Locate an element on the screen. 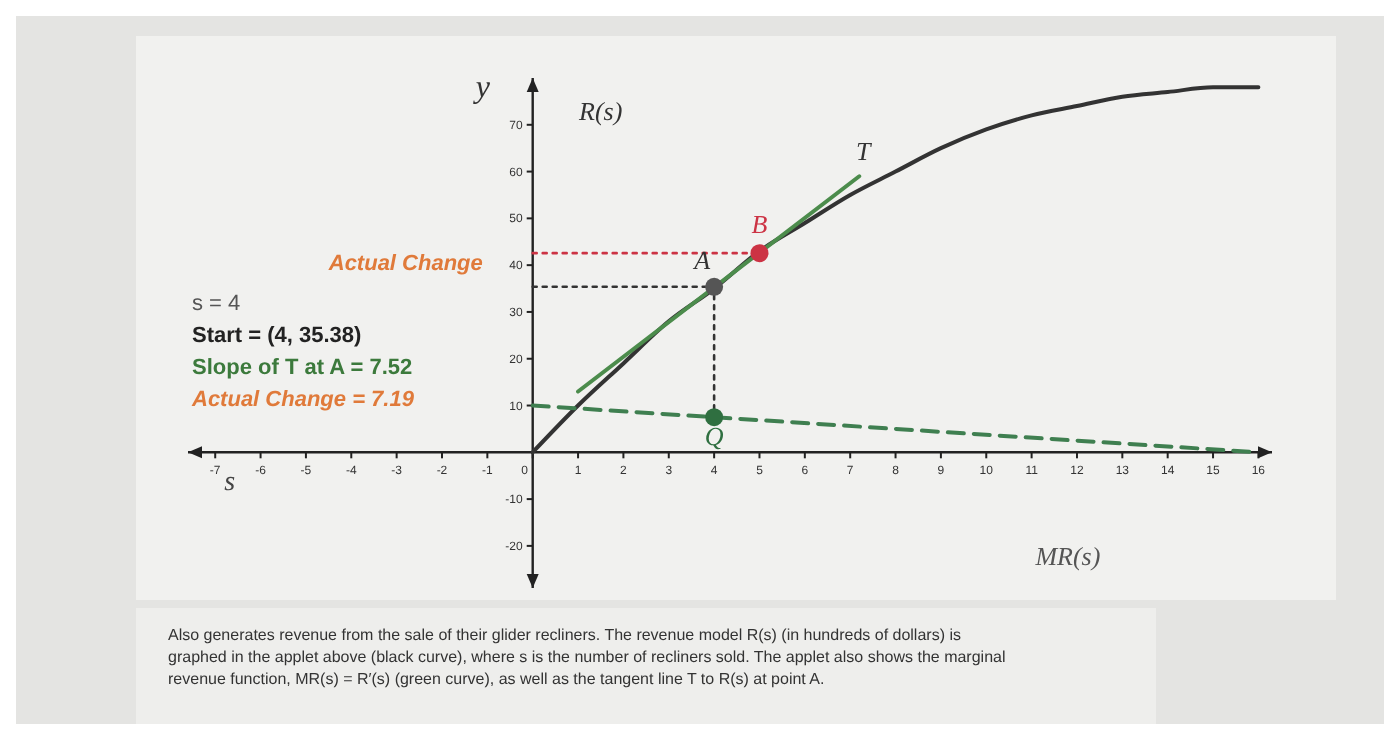 The width and height of the screenshot is (1400, 740). annotation: Slope of T at A = 7.52 is located at coordinates (302, 368).